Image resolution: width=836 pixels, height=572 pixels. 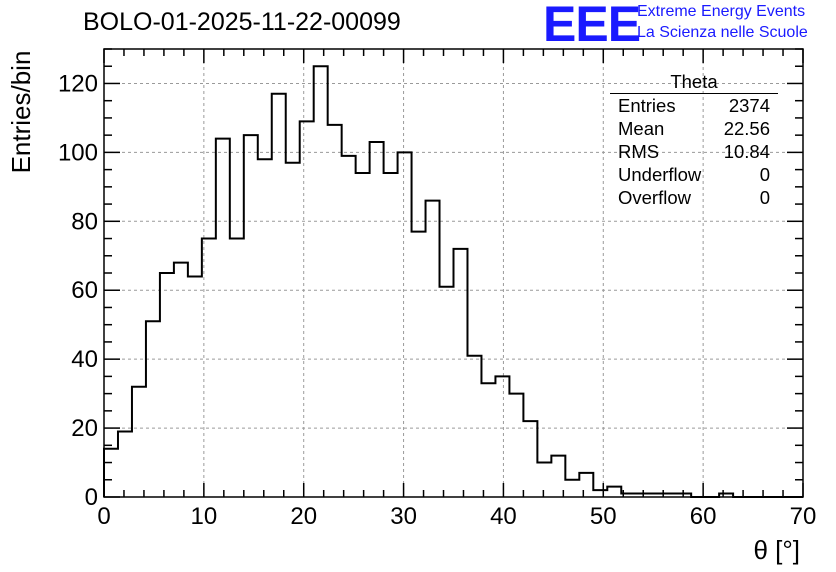 What do you see at coordinates (303, 516) in the screenshot?
I see `x-tick-label: 20` at bounding box center [303, 516].